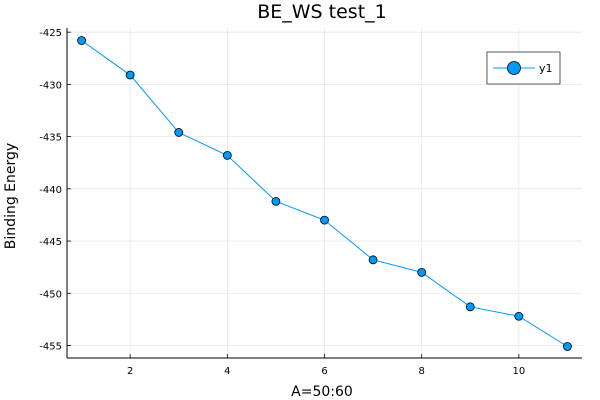 This screenshot has width=600, height=400. What do you see at coordinates (523, 68) in the screenshot?
I see `legend: y1` at bounding box center [523, 68].